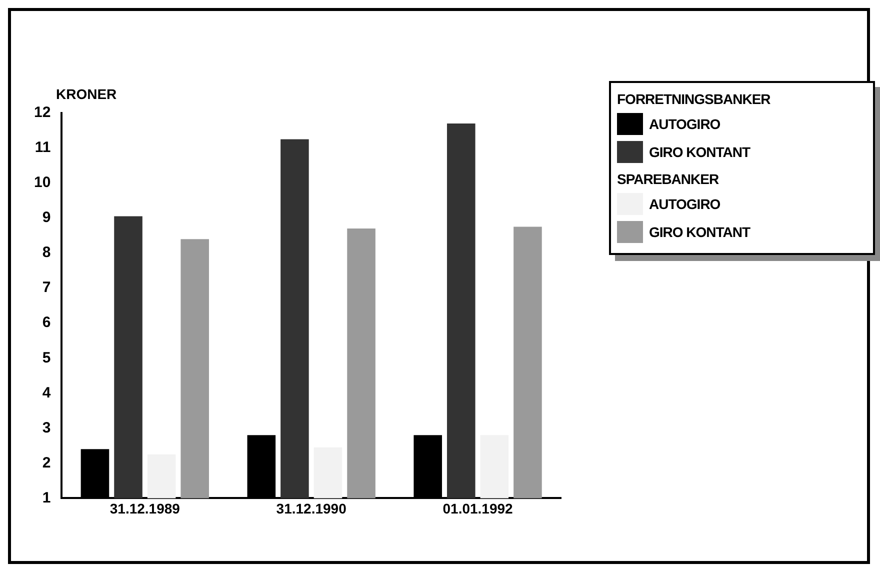  Describe the element at coordinates (694, 99) in the screenshot. I see `legend-title: FORRETNINGSBANKER` at that location.